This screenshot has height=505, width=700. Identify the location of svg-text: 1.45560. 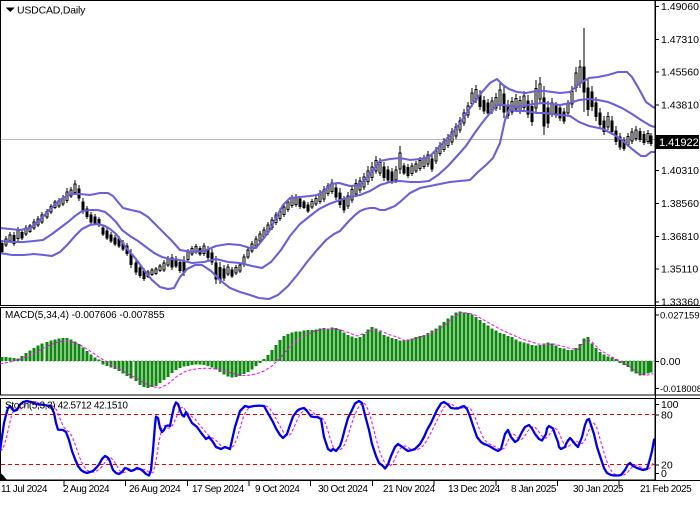
(680, 73).